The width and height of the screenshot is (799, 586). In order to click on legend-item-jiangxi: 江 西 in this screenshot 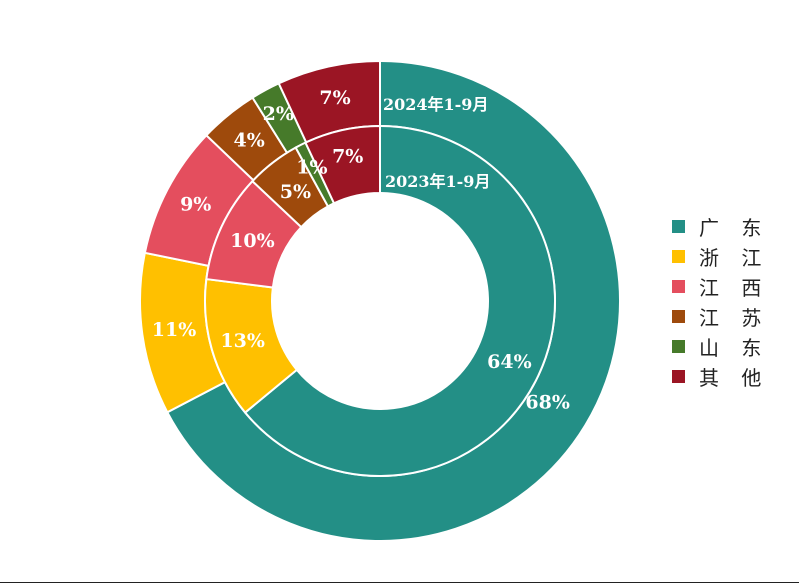, I will do `click(720, 286)`.